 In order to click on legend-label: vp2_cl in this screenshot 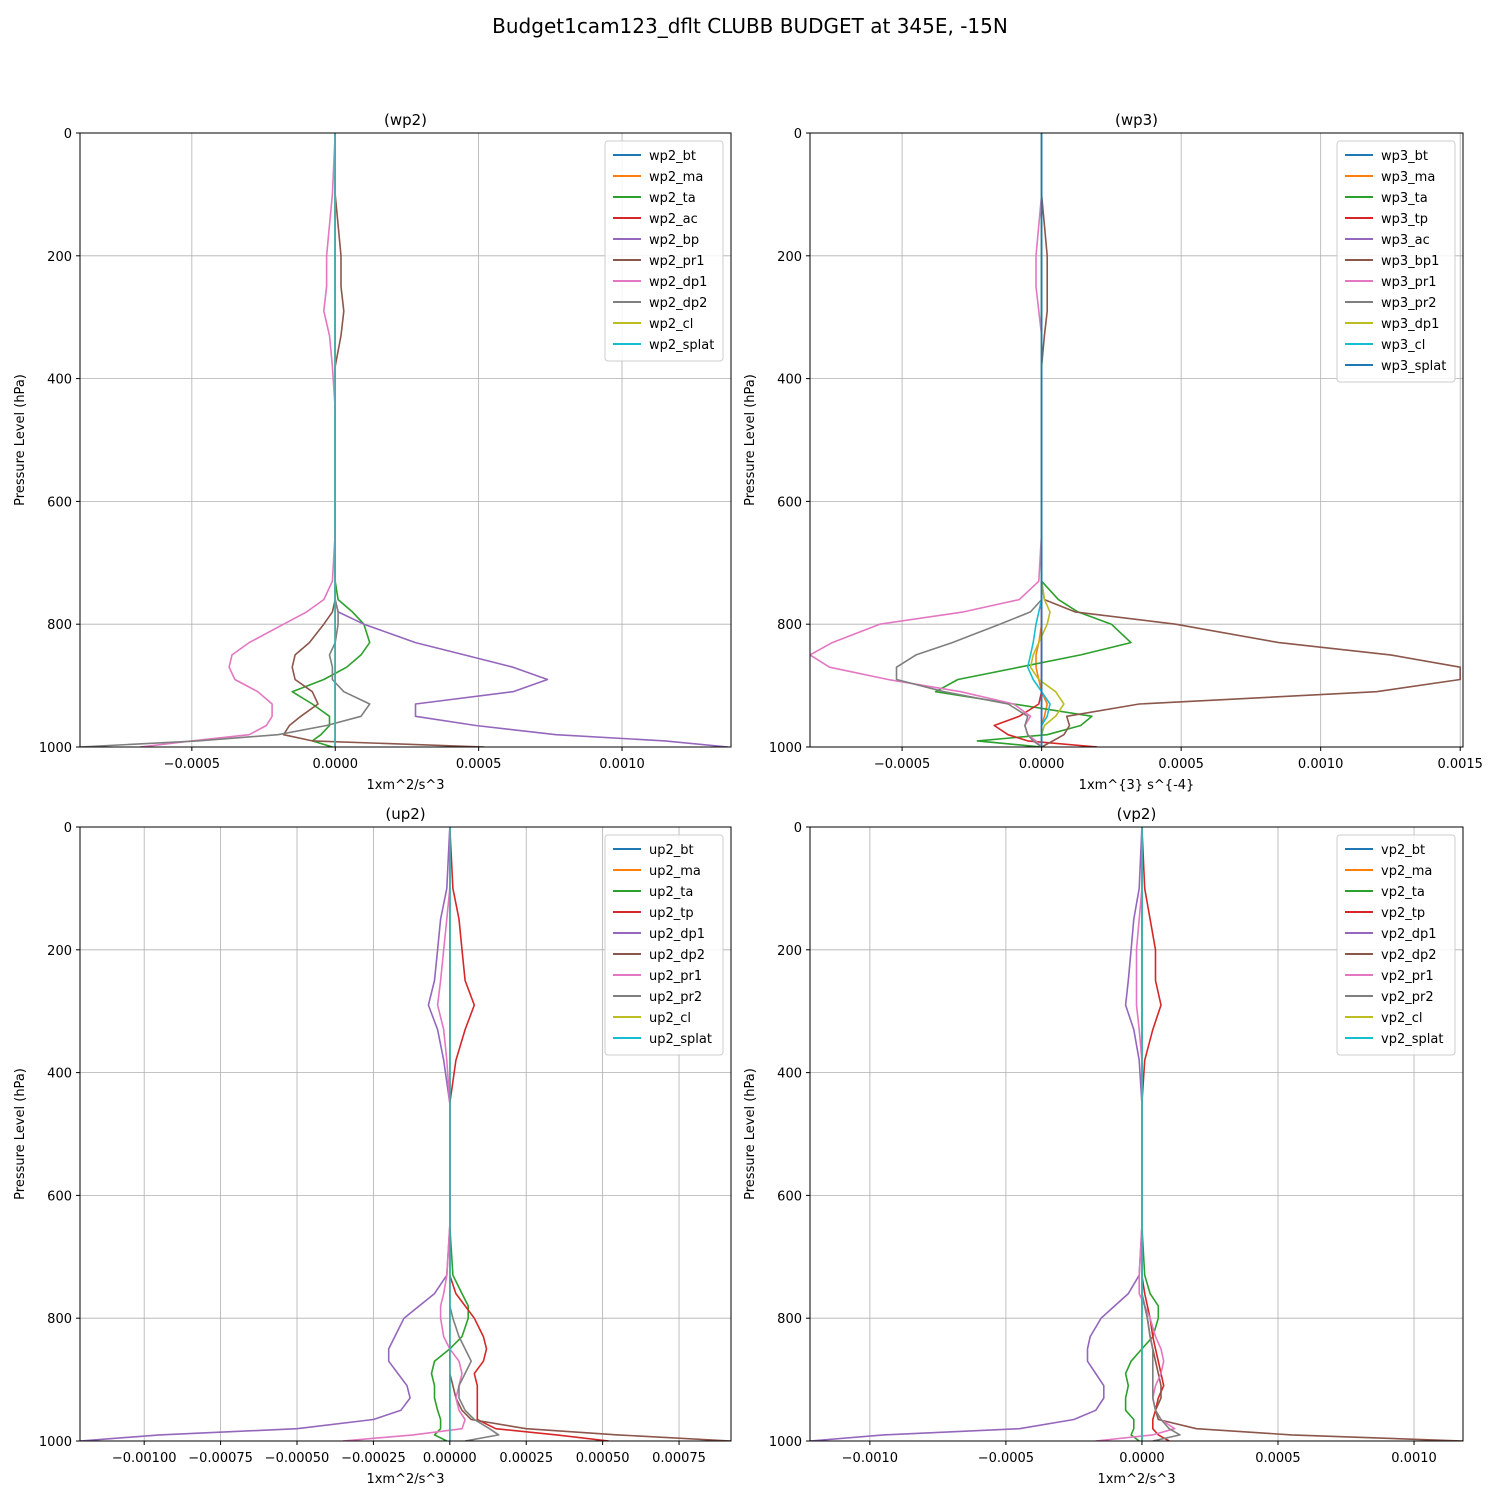, I will do `click(1401, 1018)`.